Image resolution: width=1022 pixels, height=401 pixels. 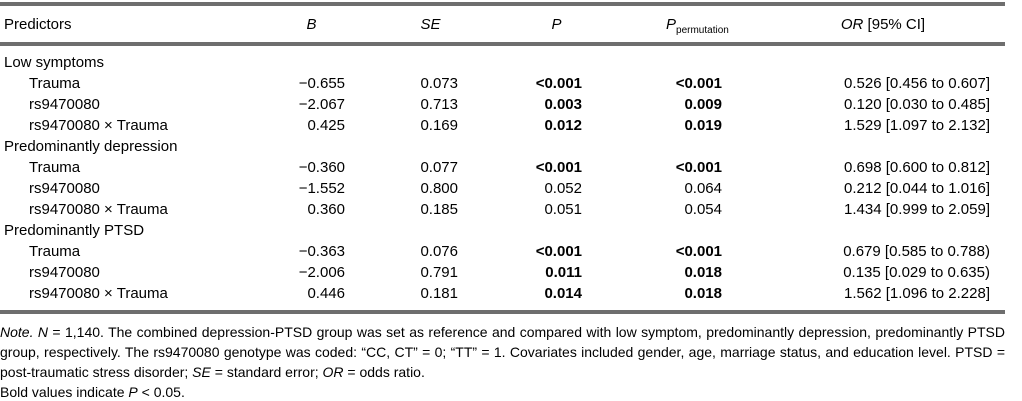 I want to click on p-cell: 0.014, so click(x=563, y=293).